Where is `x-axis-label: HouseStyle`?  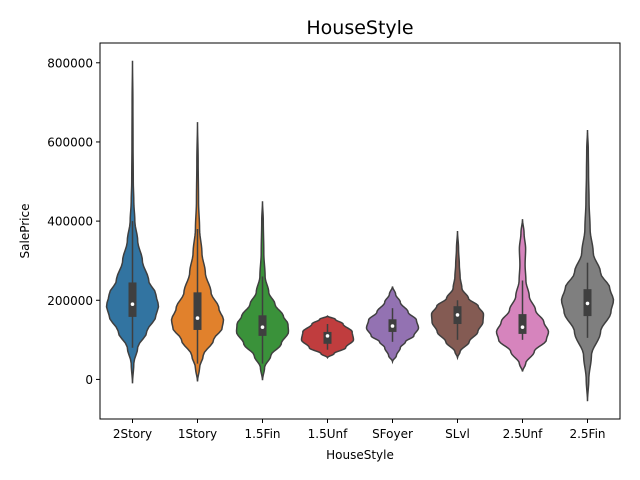
x-axis-label: HouseStyle is located at coordinates (360, 455).